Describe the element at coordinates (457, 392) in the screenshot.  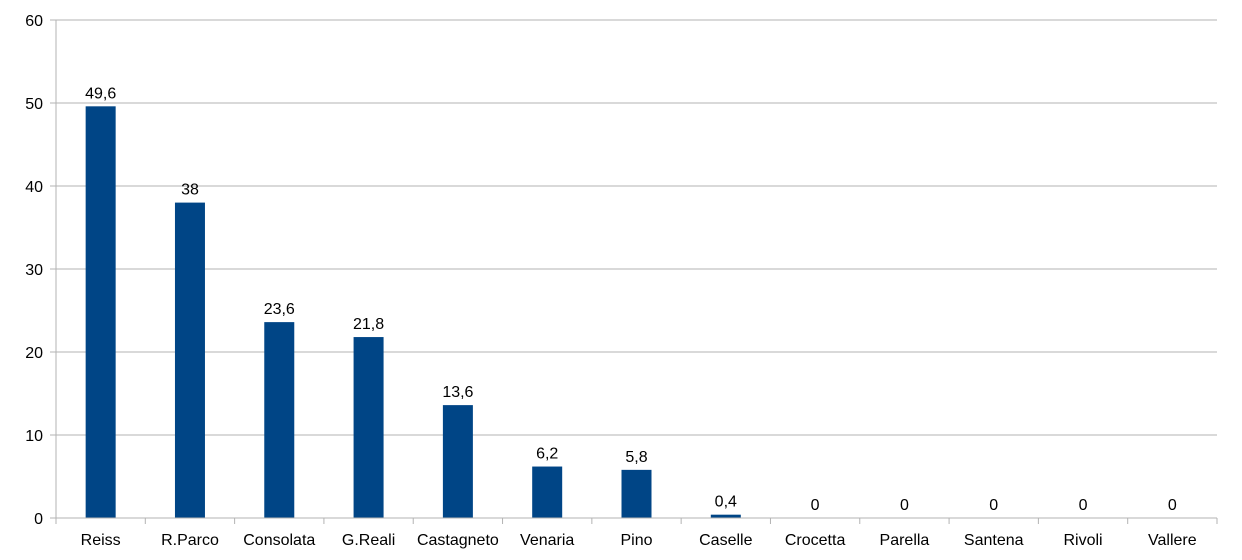
I see `data-label: 13,6` at that location.